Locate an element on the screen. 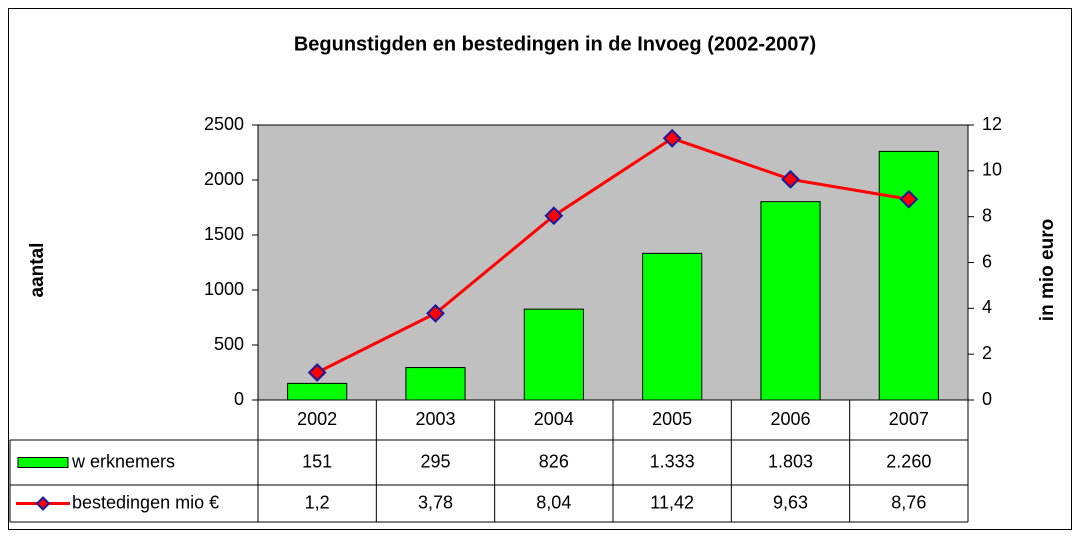  table-value: 3,78 is located at coordinates (435, 502).